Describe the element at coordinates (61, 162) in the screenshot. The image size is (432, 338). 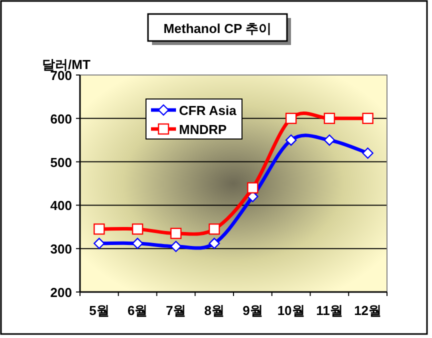
I see `y-tick-label: 500` at that location.